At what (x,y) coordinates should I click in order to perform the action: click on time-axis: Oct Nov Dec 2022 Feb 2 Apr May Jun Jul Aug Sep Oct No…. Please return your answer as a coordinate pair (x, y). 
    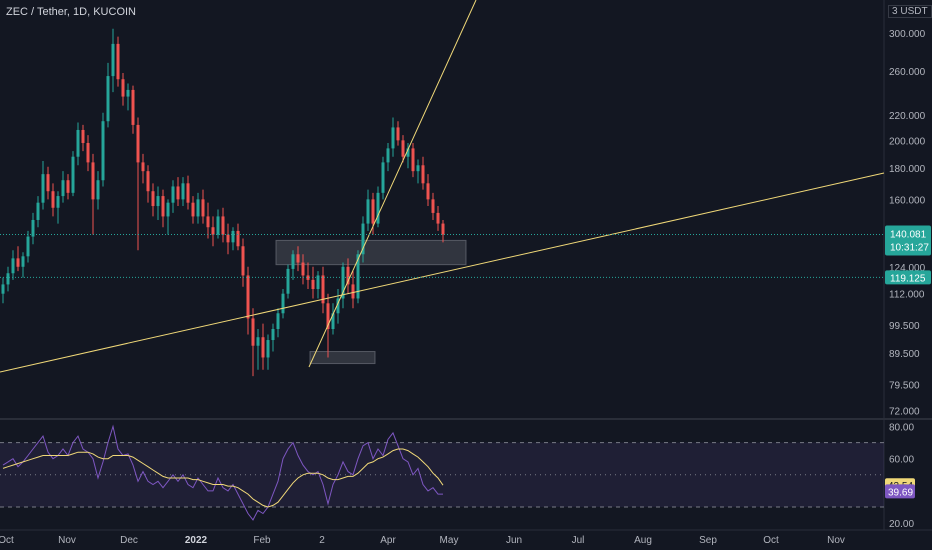
    Looking at the image, I should click on (466, 537).